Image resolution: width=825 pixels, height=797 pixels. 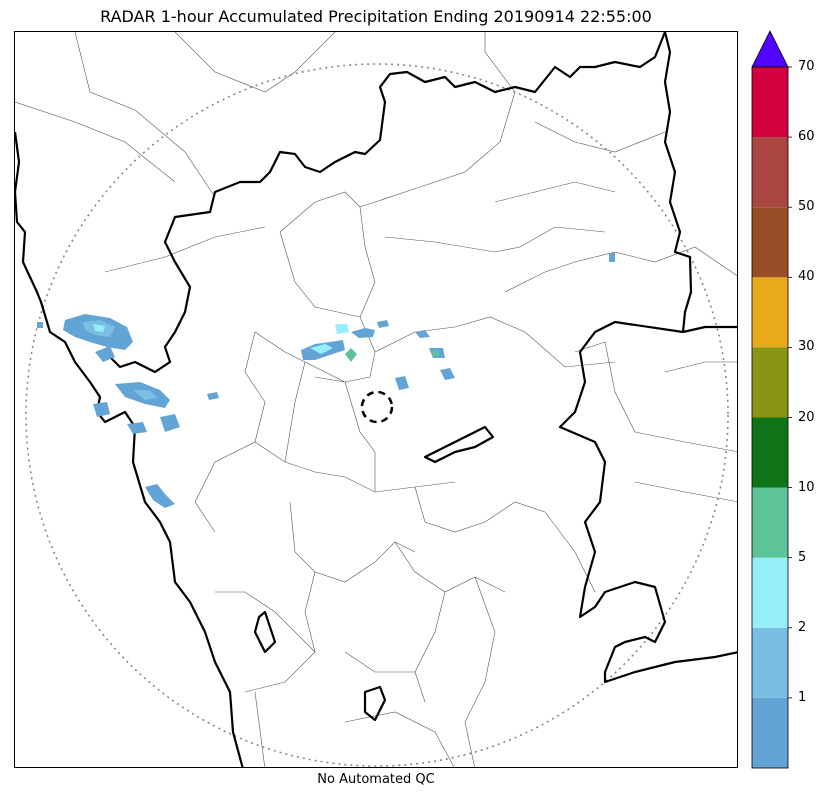 What do you see at coordinates (806, 207) in the screenshot?
I see `colorbar-tick-label: 50` at bounding box center [806, 207].